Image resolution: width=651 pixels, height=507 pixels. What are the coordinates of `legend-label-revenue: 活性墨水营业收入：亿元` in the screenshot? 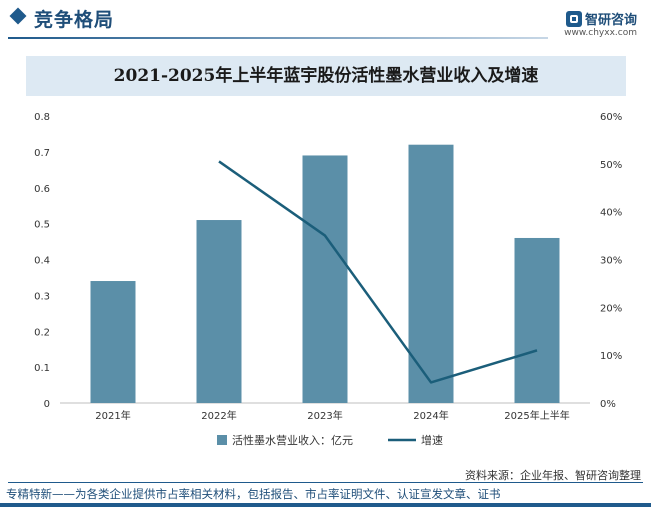 It's located at (292, 440).